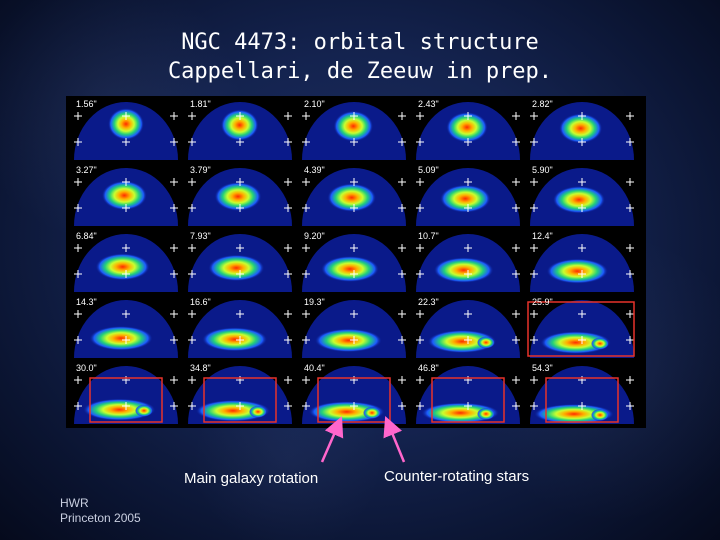  I want to click on orbit-panel: 12.4", so click(582, 262).